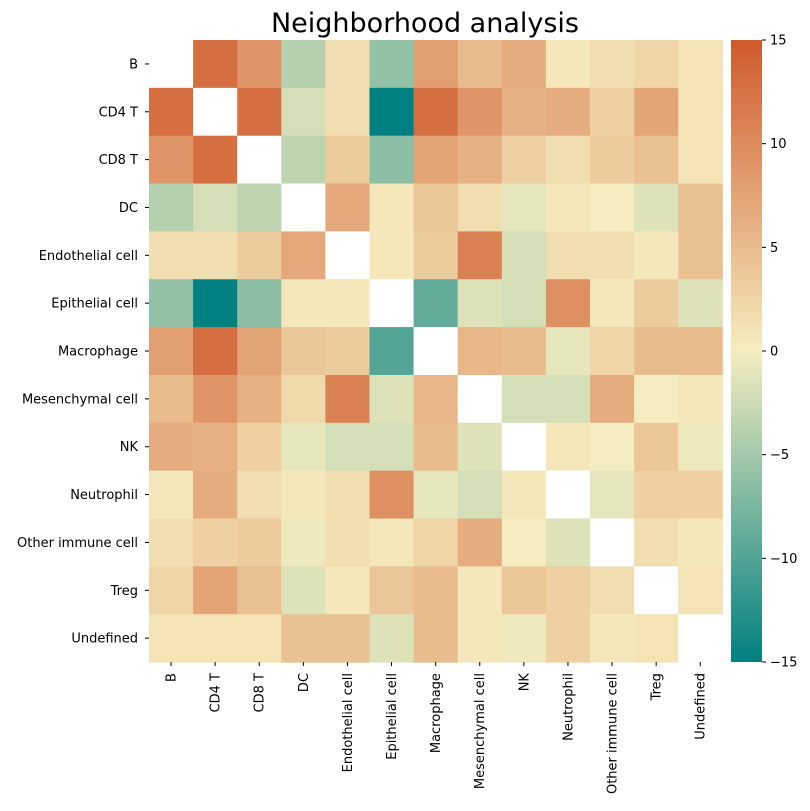  I want to click on x-tick-label: Other immune cell, so click(613, 733).